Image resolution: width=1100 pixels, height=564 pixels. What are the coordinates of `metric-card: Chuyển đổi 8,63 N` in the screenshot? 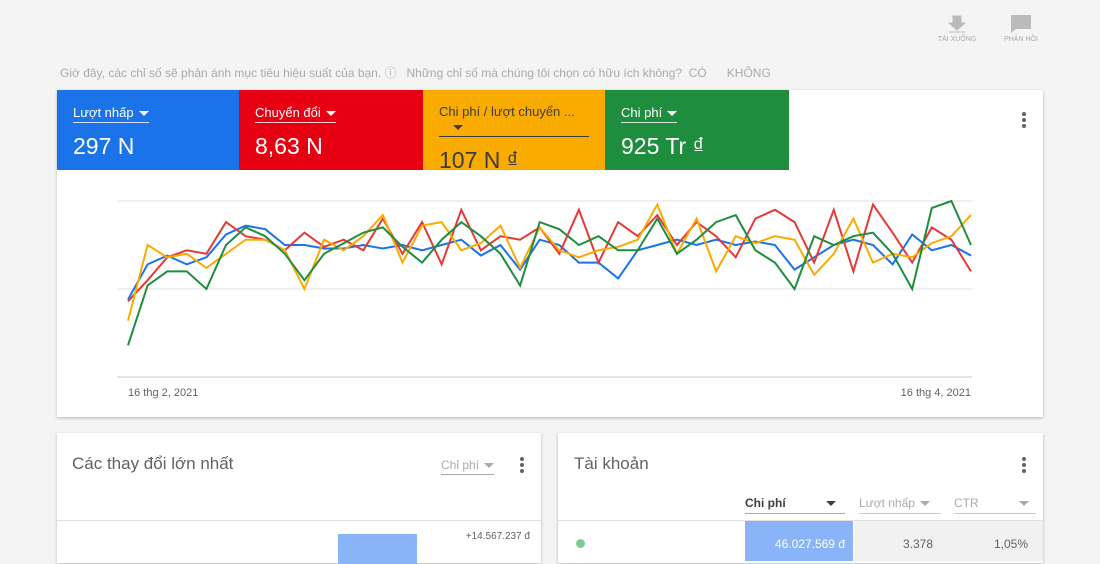 It's located at (331, 130).